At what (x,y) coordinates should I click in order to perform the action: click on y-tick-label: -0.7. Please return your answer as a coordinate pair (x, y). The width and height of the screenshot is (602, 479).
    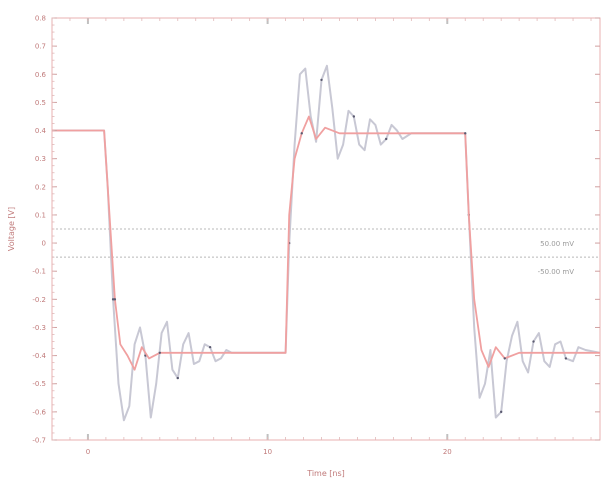
    Looking at the image, I should click on (39, 441).